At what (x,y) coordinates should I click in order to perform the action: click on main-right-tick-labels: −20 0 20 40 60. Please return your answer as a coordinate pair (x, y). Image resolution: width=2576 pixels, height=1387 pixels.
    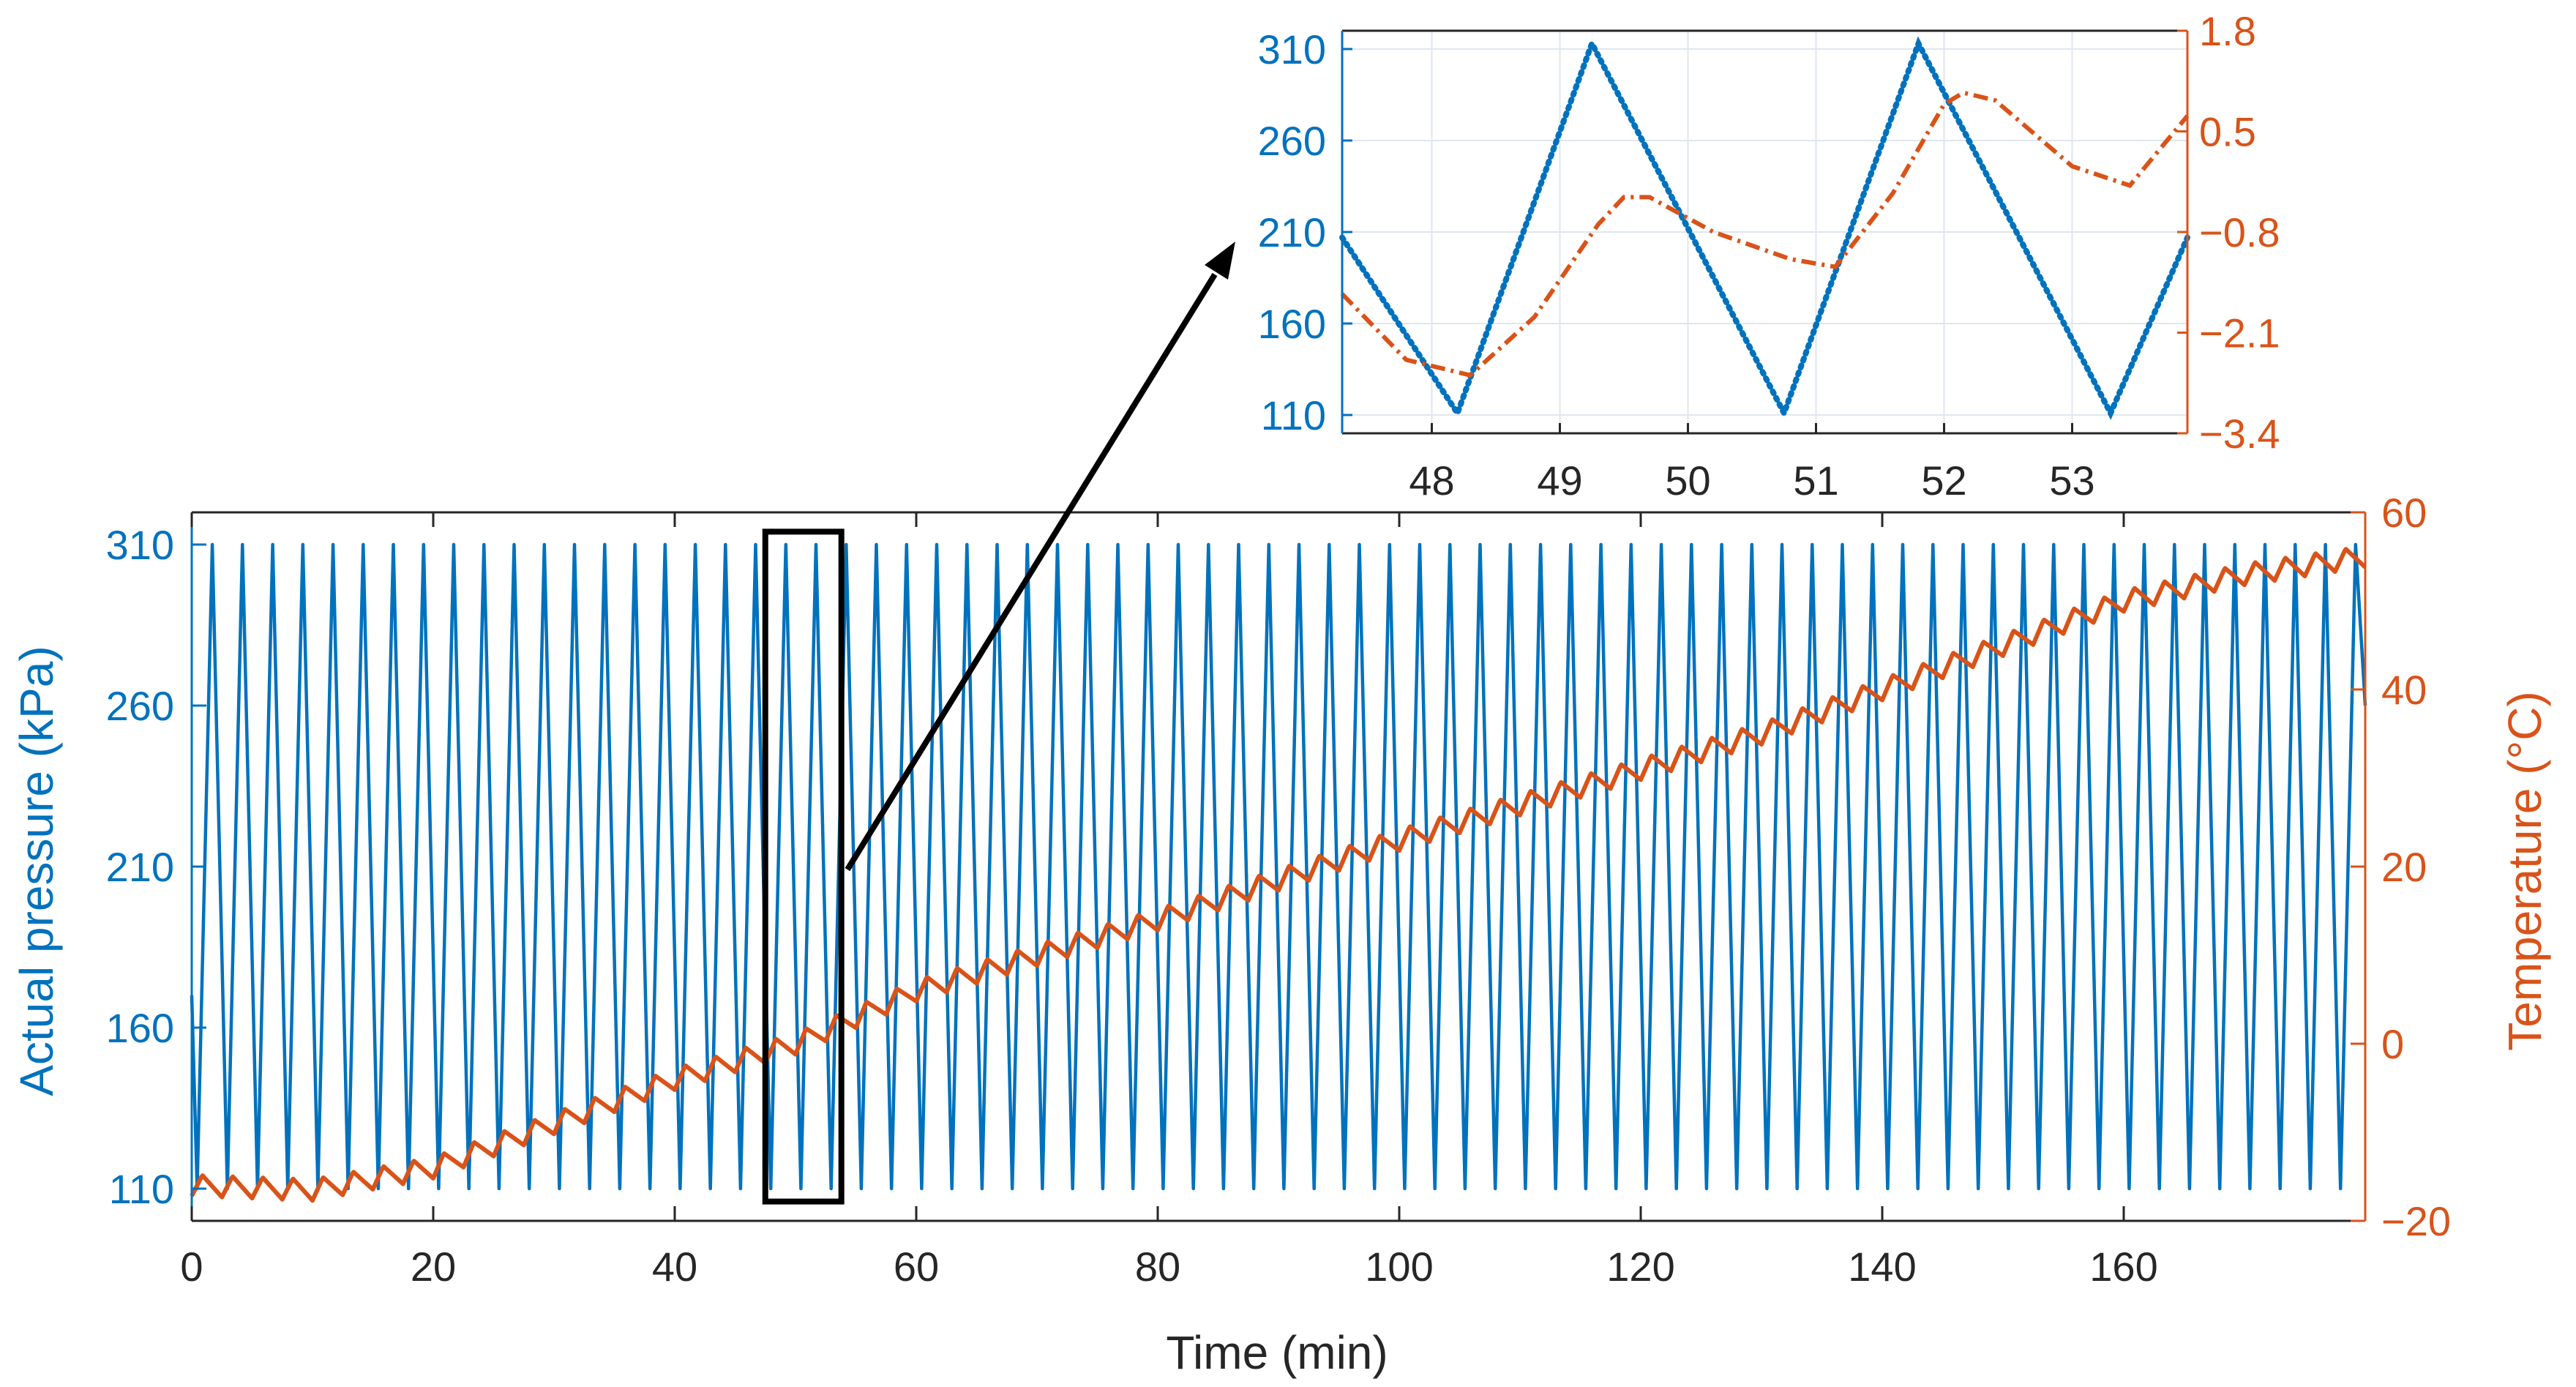
    Looking at the image, I should click on (2416, 867).